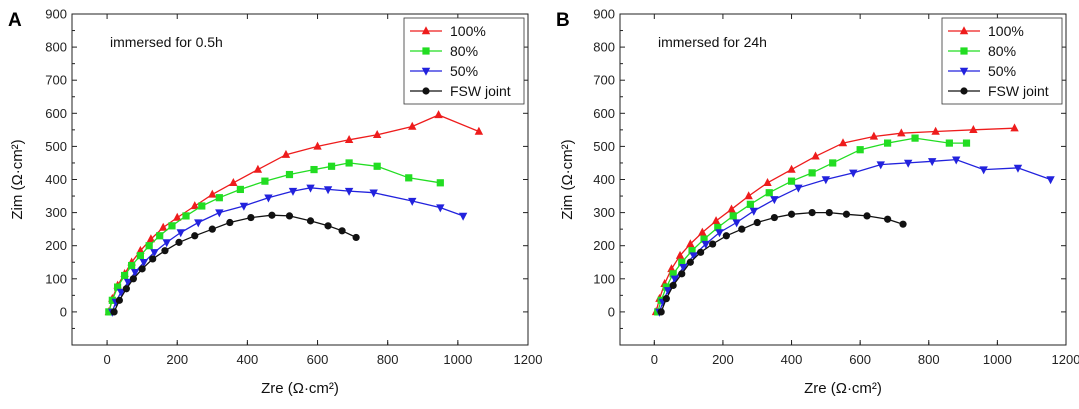  Describe the element at coordinates (480, 91) in the screenshot. I see `panel-a-legend-label: FSW joint` at that location.